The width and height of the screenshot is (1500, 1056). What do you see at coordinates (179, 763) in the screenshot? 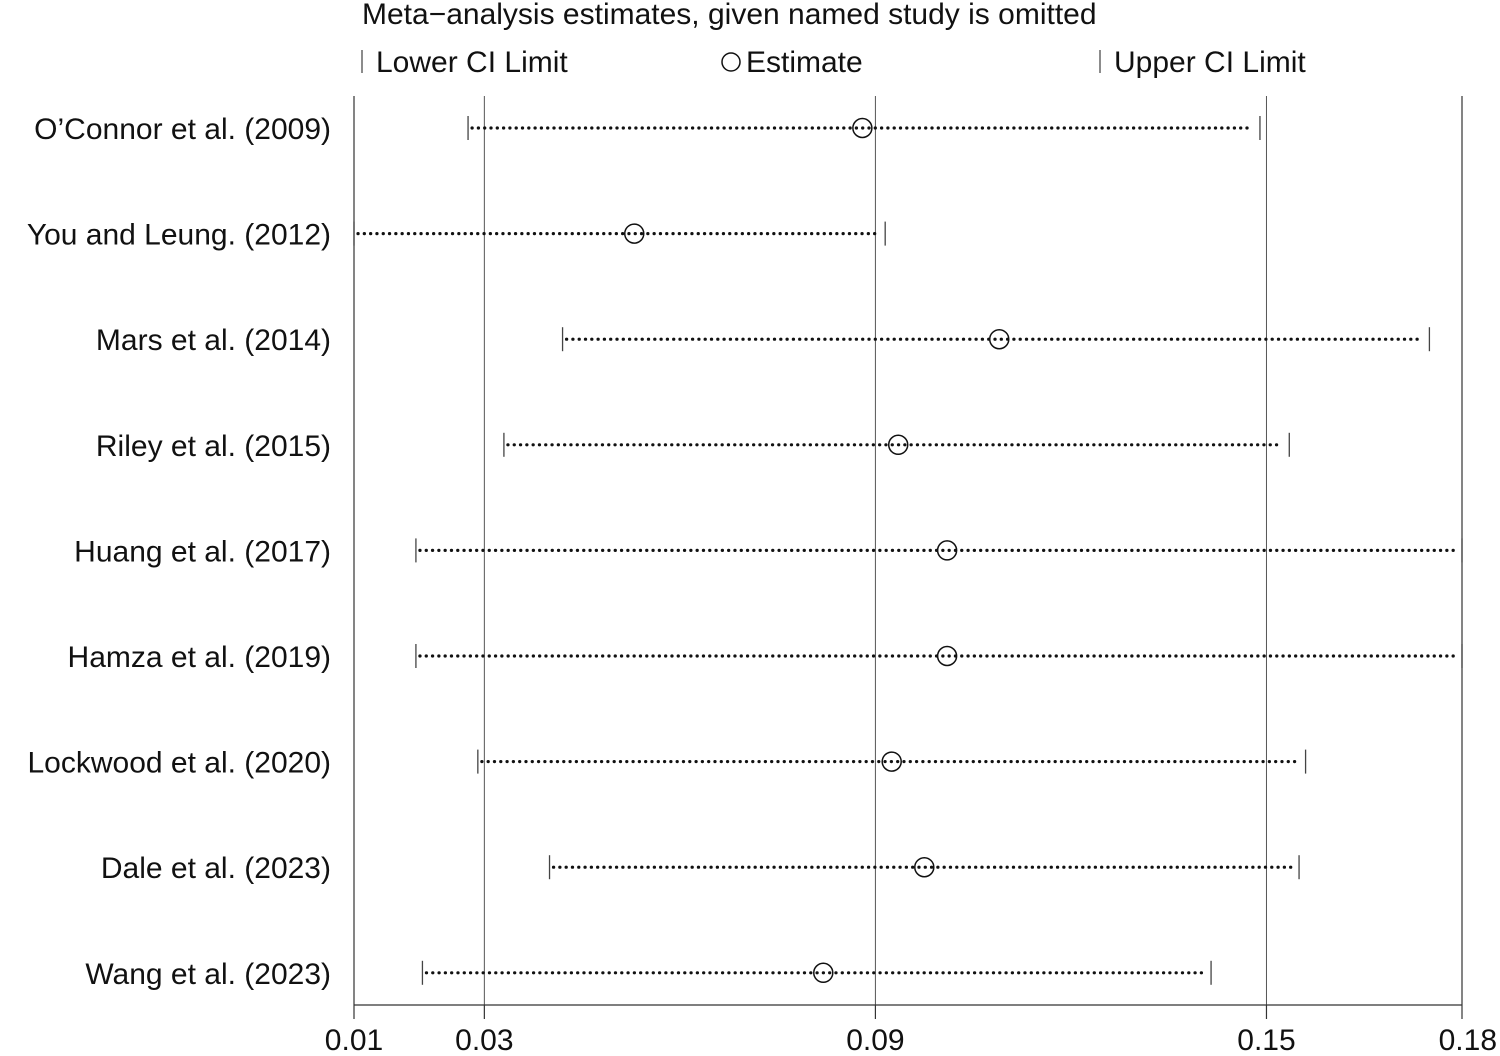
I see `study-label: Lockwood et al. (2020)` at bounding box center [179, 763].